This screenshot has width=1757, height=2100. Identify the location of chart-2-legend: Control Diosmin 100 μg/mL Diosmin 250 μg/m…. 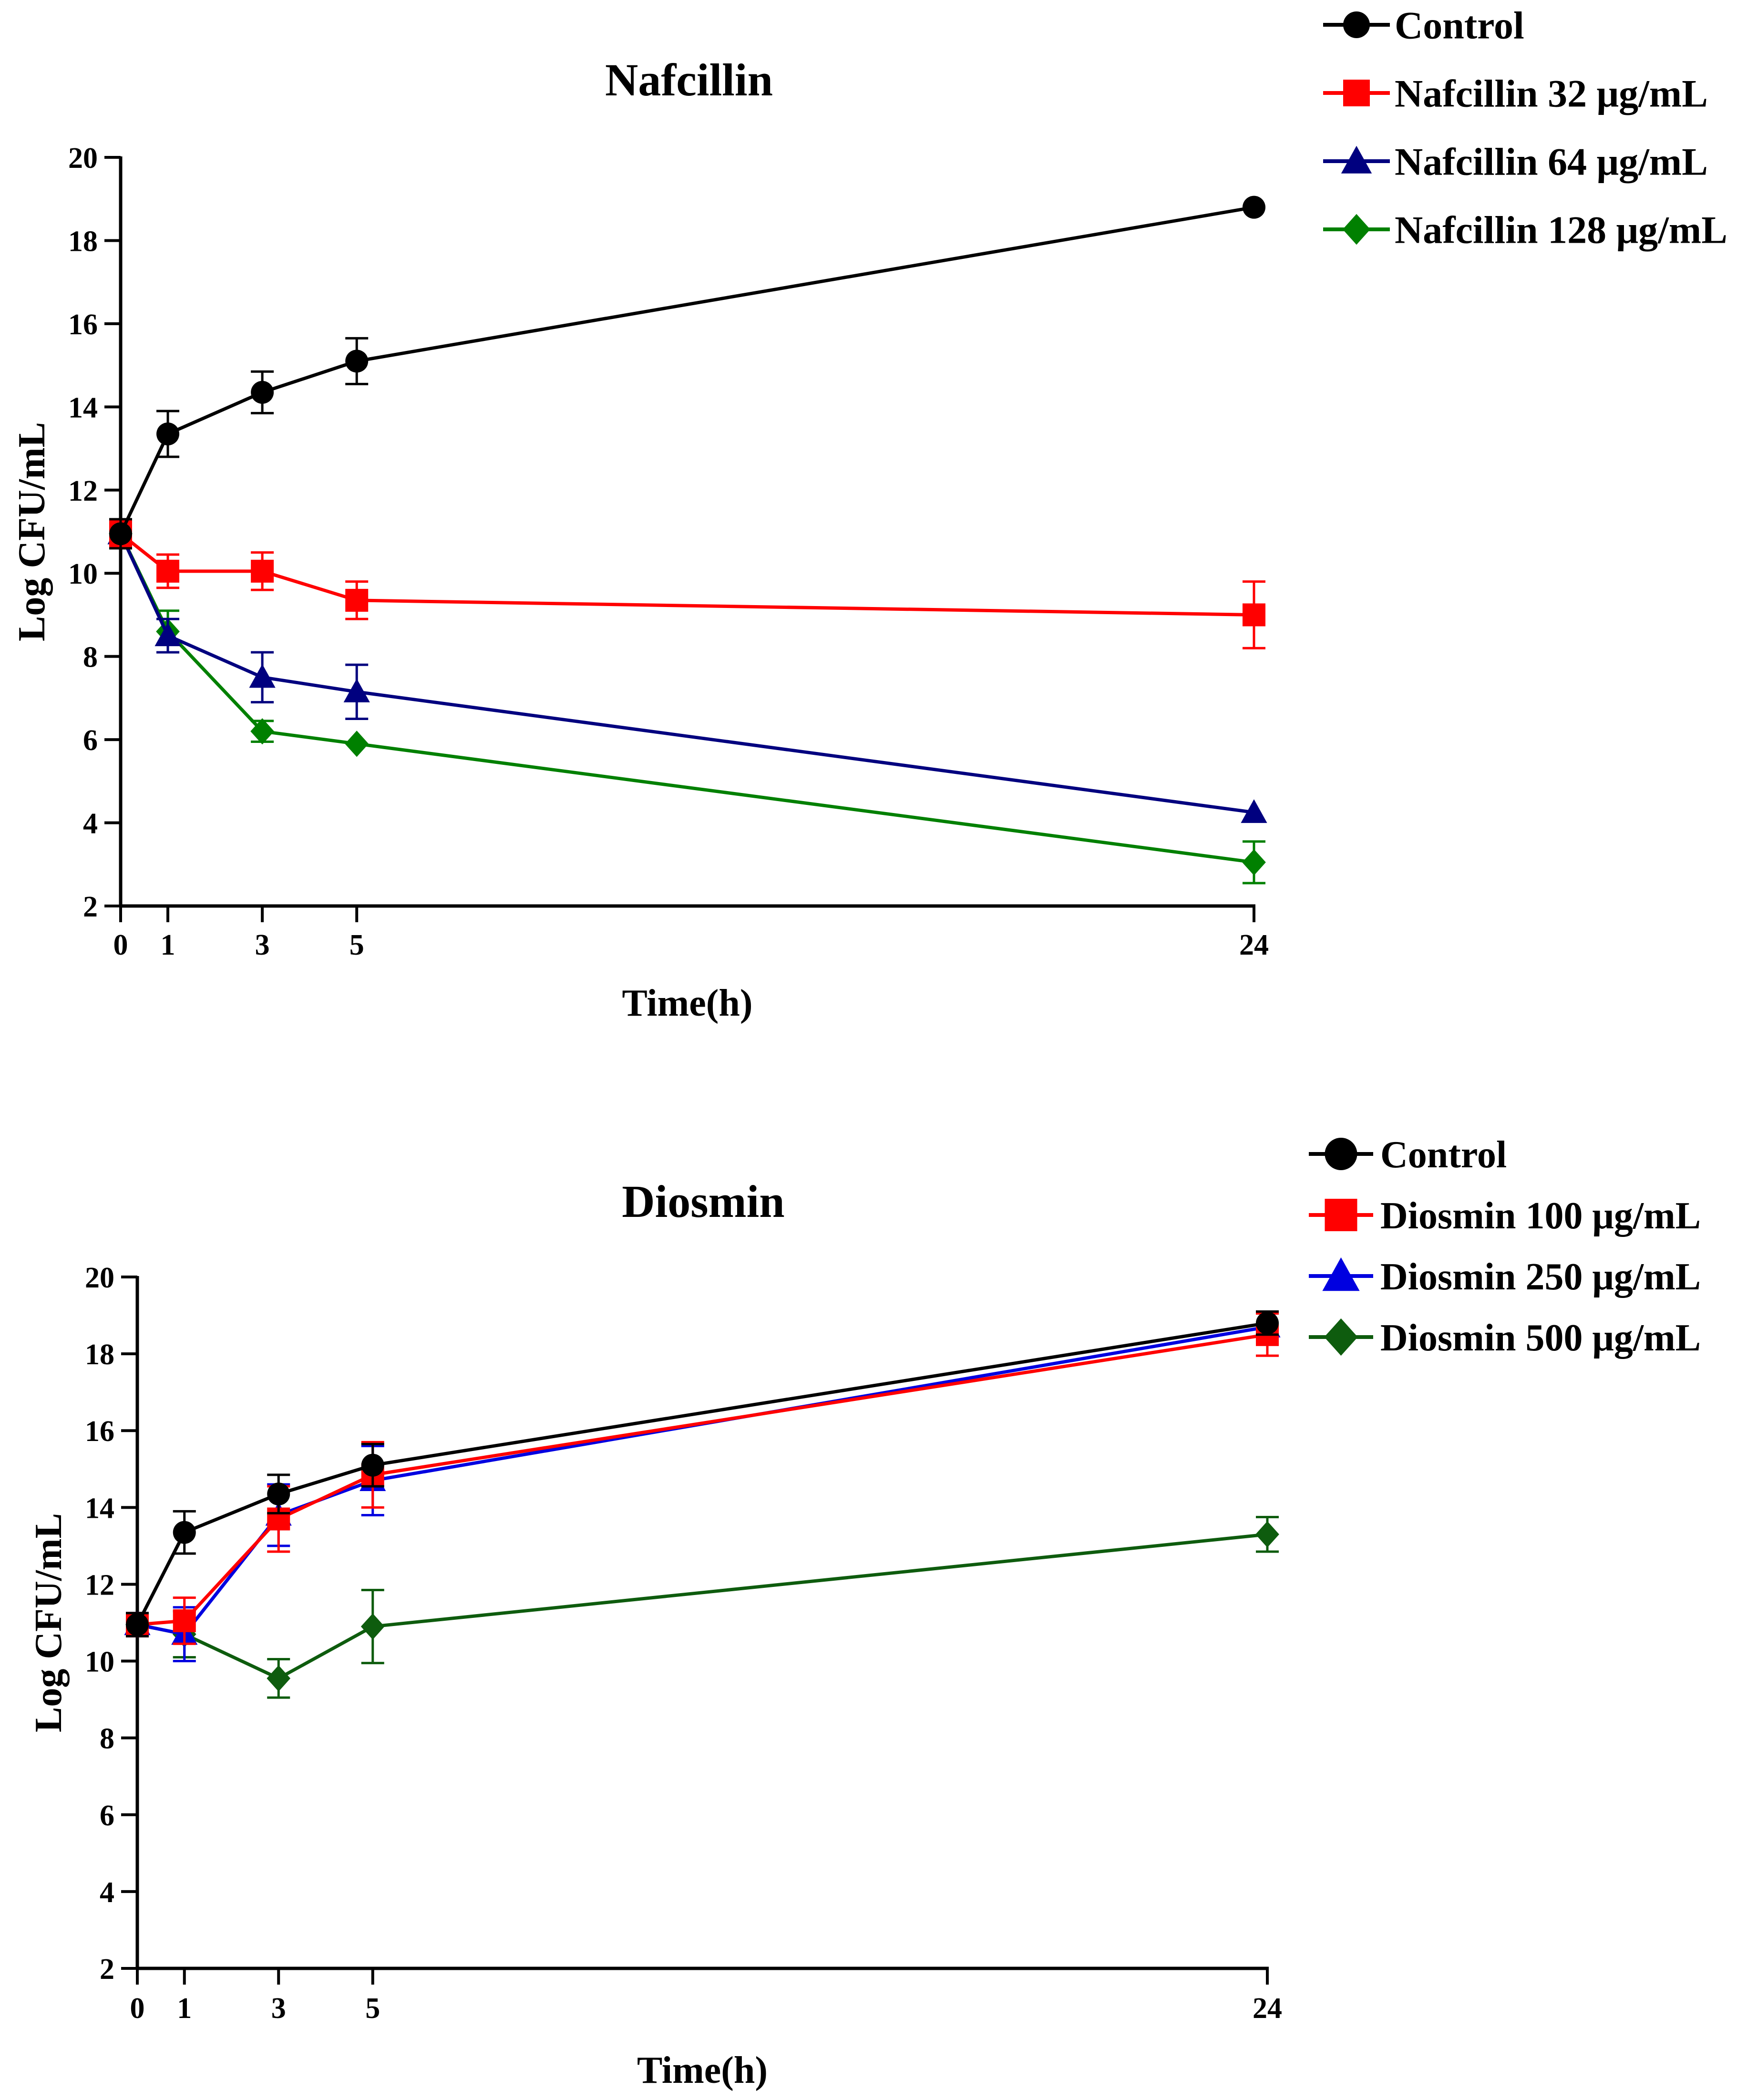
(1505, 1246).